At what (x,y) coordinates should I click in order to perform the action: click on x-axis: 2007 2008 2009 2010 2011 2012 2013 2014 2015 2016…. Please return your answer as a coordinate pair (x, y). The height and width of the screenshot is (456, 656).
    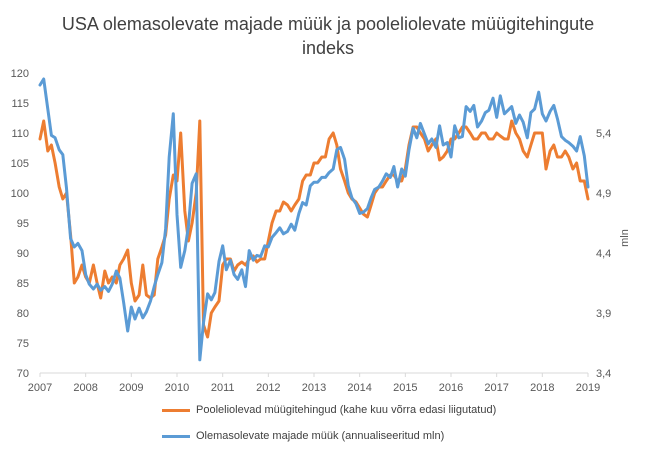
    Looking at the image, I should click on (314, 383).